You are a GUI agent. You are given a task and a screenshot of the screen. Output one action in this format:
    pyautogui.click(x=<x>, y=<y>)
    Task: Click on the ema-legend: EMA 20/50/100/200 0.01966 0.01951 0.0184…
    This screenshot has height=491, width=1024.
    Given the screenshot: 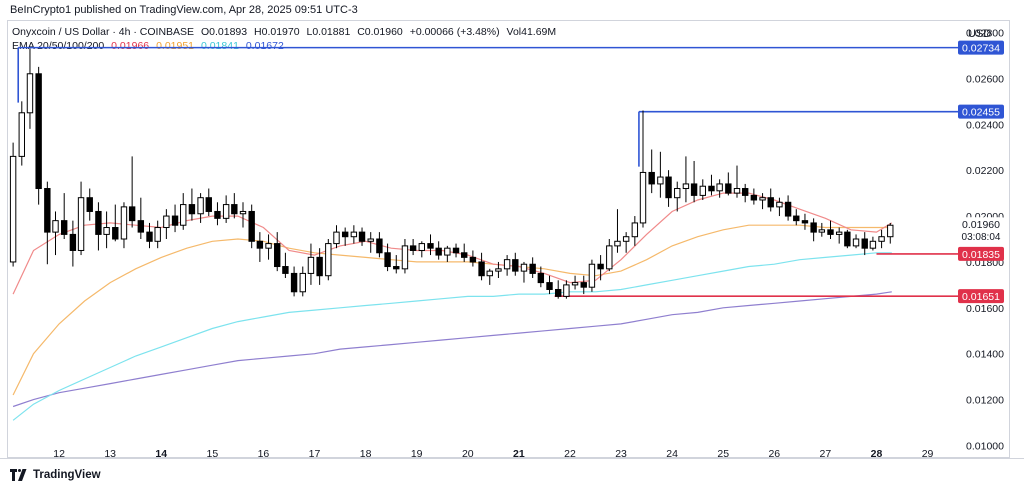 What is the action you would take?
    pyautogui.click(x=150, y=46)
    